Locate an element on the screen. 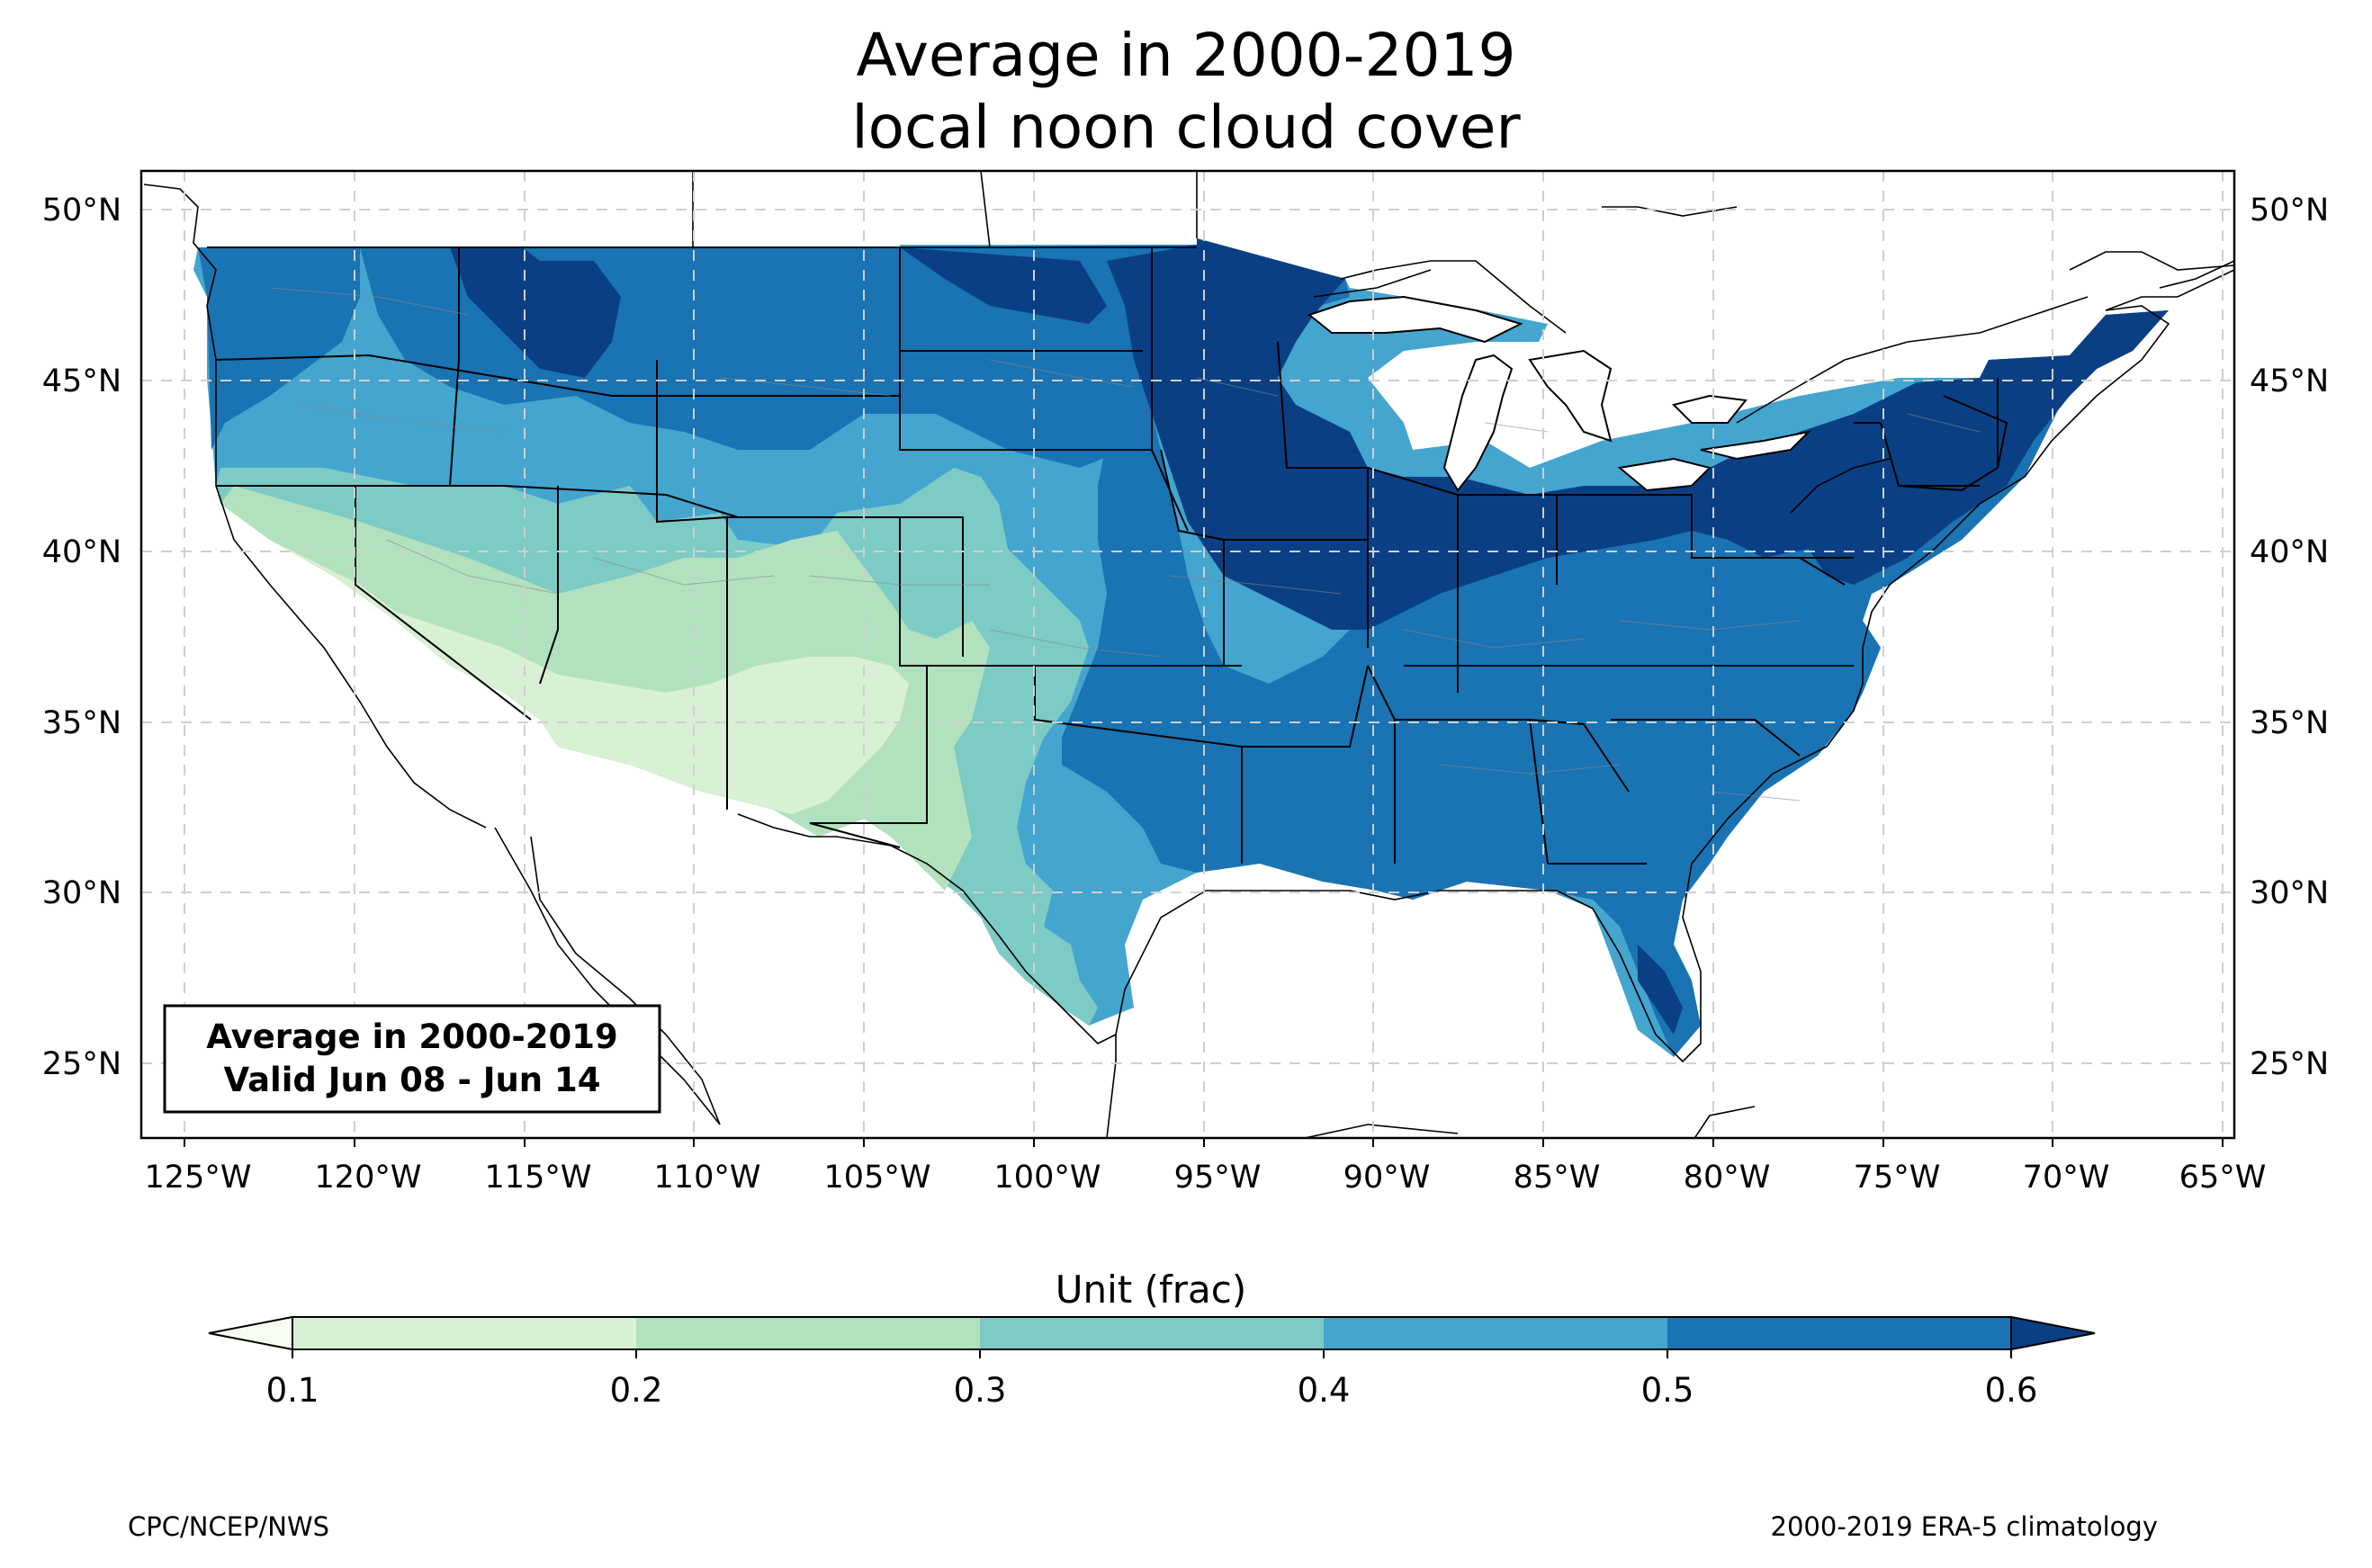  colorbar-tick: 0.2 is located at coordinates (636, 1390).